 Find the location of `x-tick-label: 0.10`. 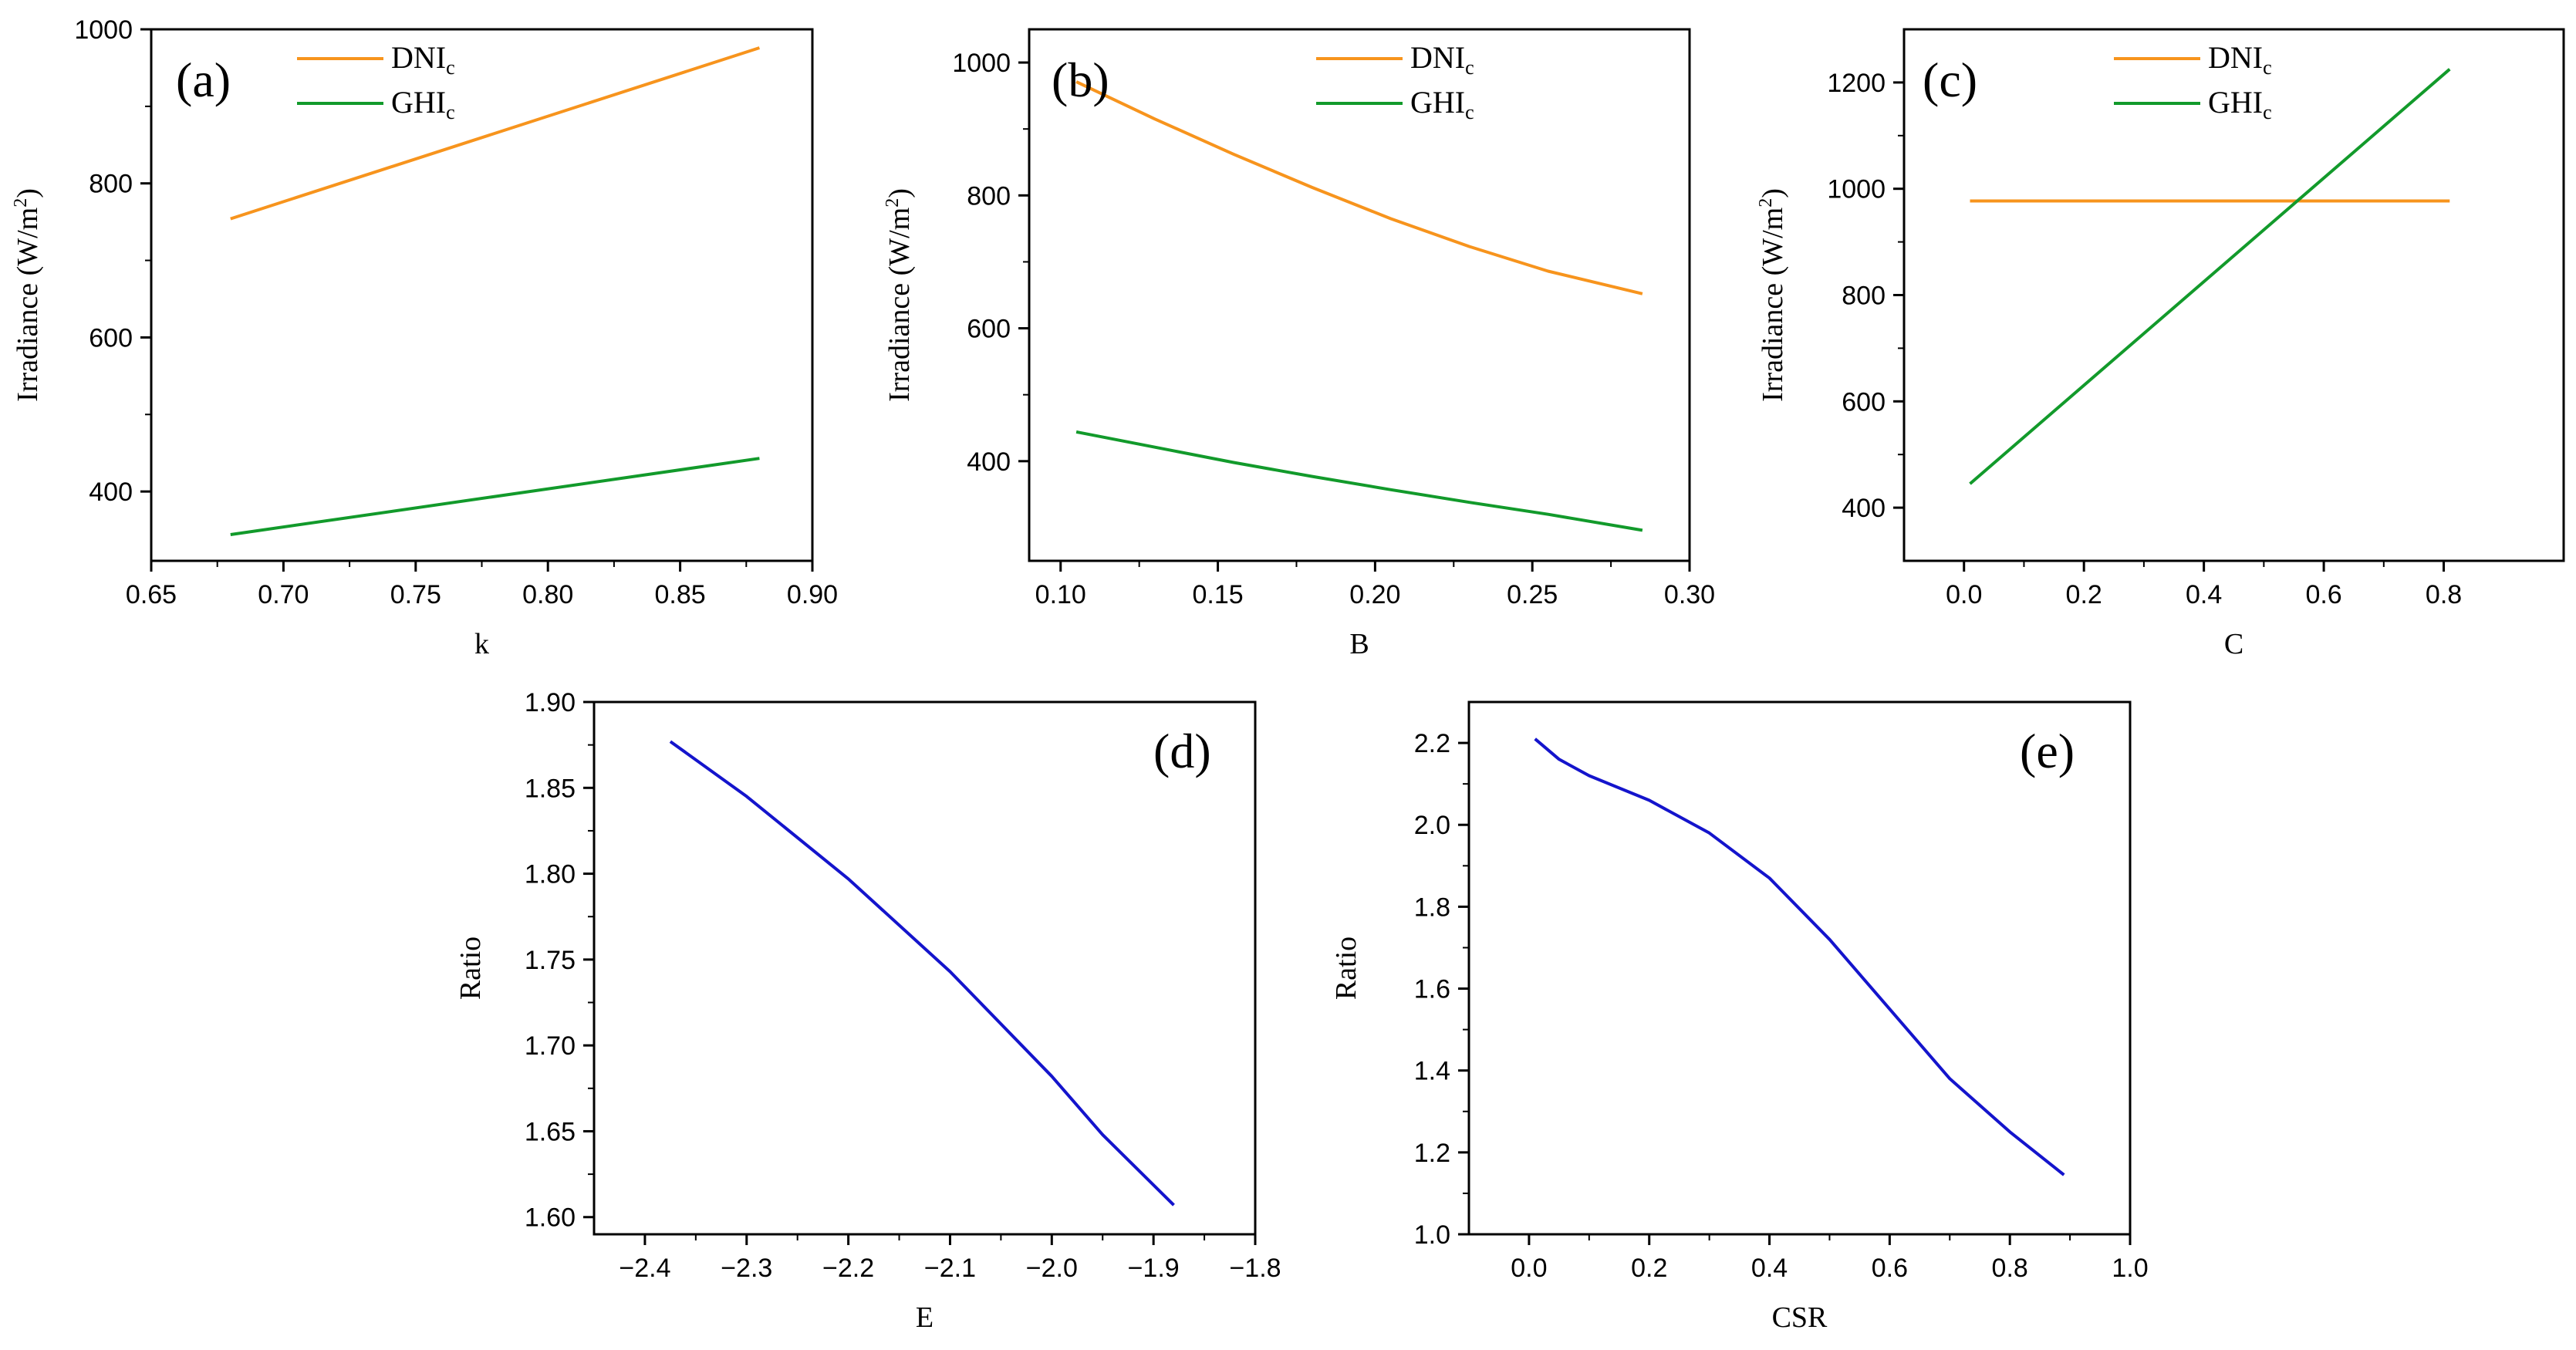

x-tick-label: 0.10 is located at coordinates (1060, 594).